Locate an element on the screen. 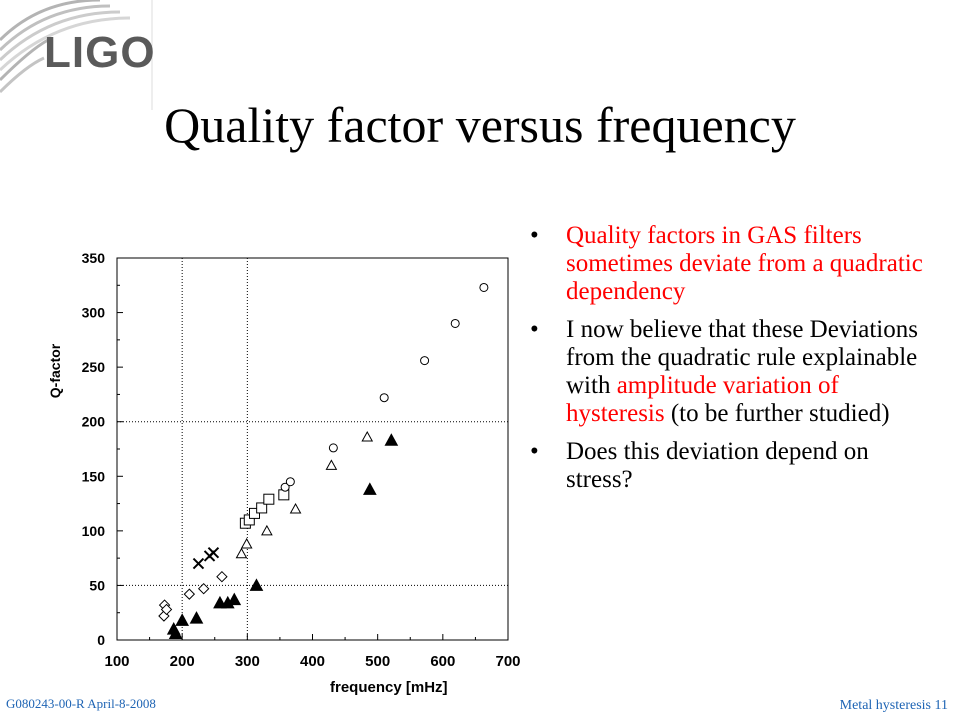  y-tick-label: 300 is located at coordinates (94, 313).